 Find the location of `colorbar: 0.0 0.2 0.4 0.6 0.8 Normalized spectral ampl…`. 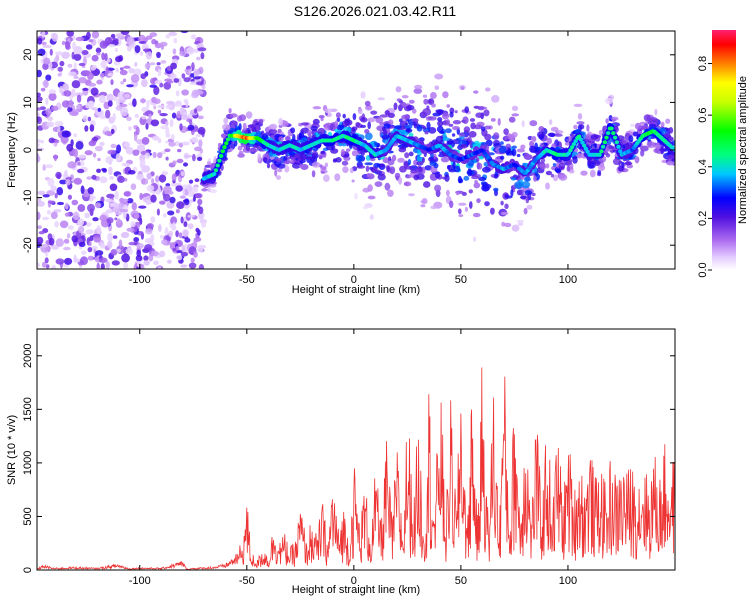

colorbar: 0.0 0.2 0.4 0.6 0.8 Normalized spectral ampl… is located at coordinates (723, 154).